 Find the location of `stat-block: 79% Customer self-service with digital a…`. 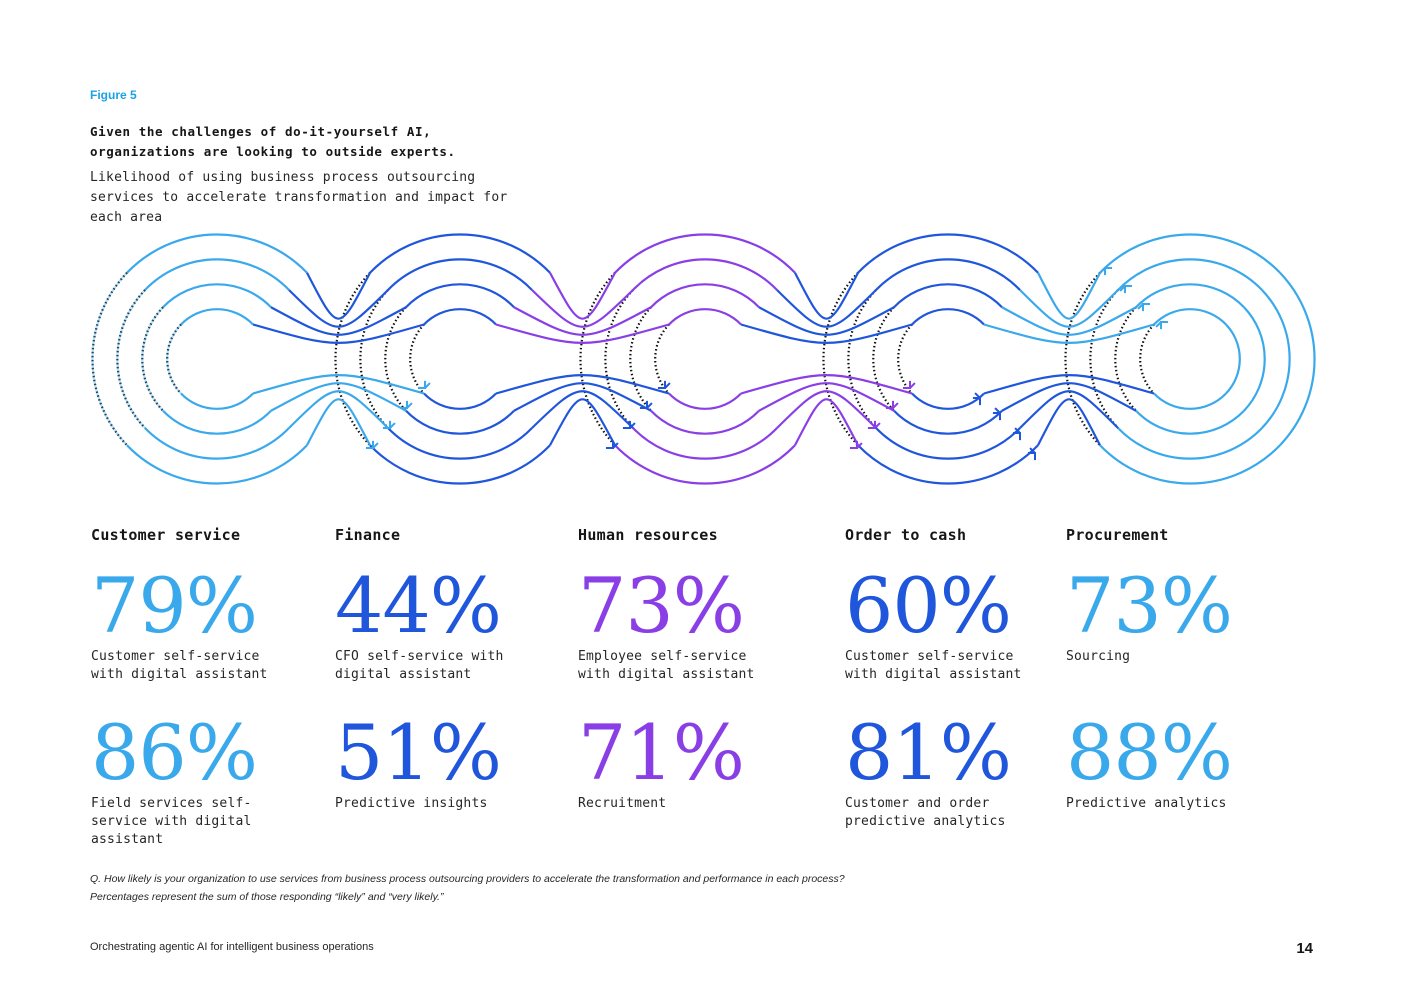

stat-block: 79% Customer self-service with digital a… is located at coordinates (191, 625).